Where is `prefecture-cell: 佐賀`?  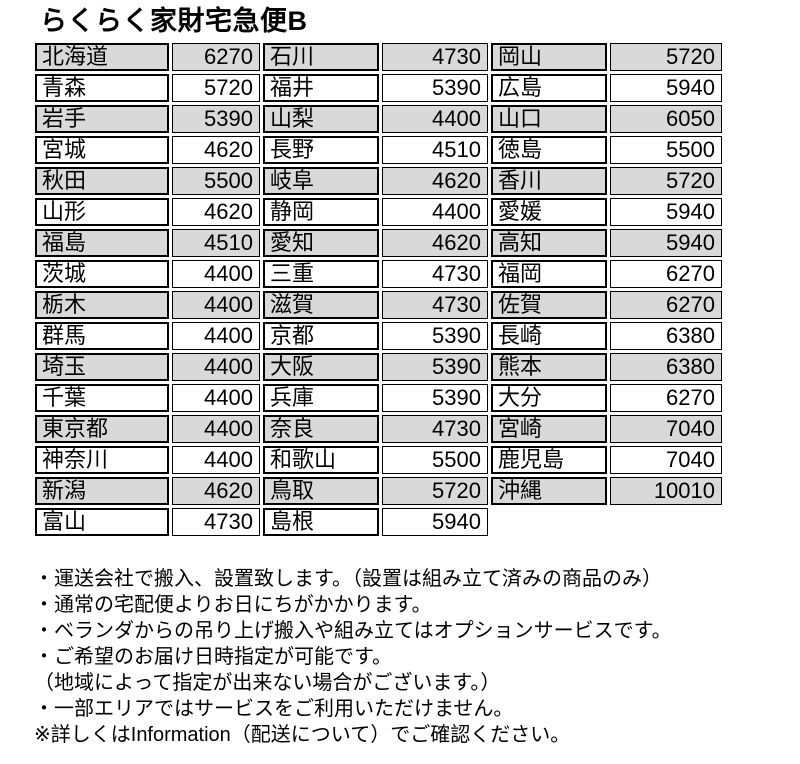 prefecture-cell: 佐賀 is located at coordinates (549, 305).